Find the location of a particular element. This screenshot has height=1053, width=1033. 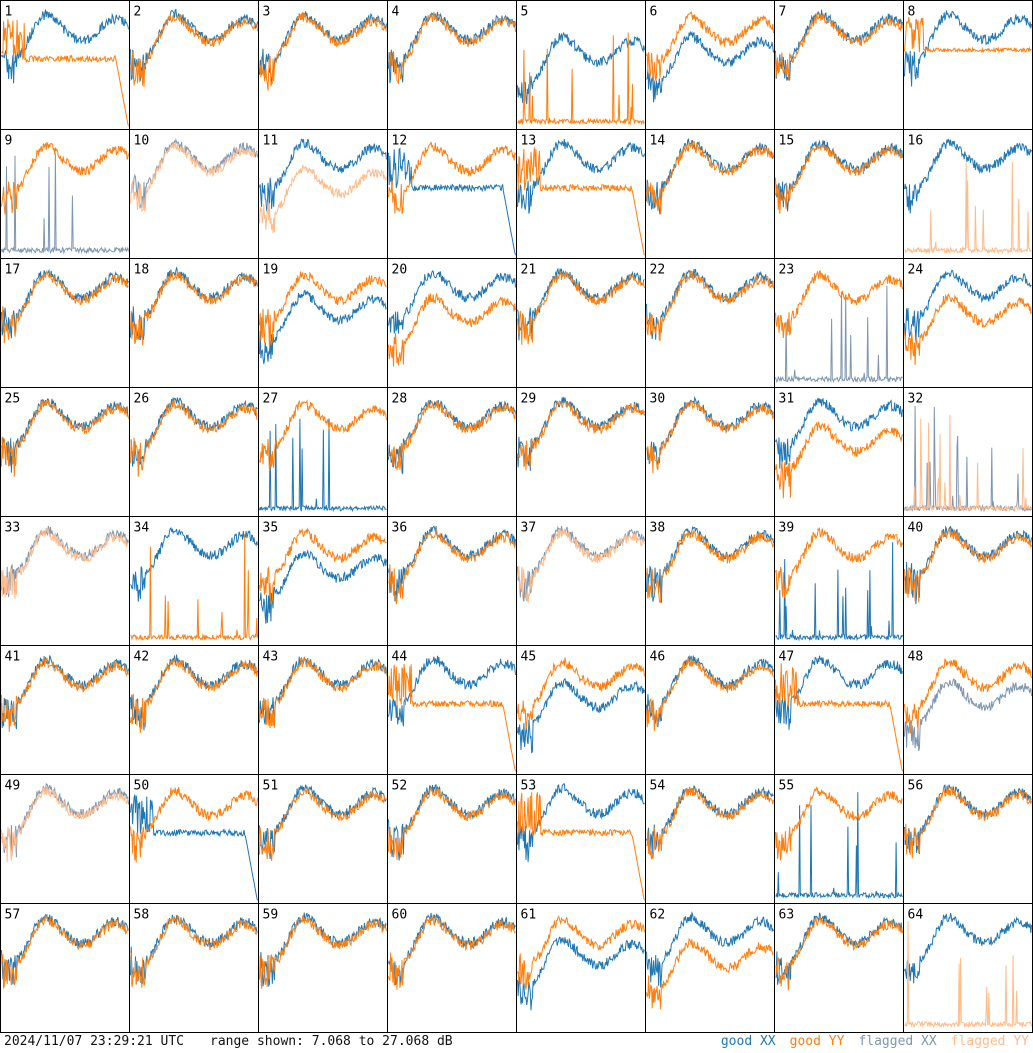

panel-21: 21 is located at coordinates (581, 323).